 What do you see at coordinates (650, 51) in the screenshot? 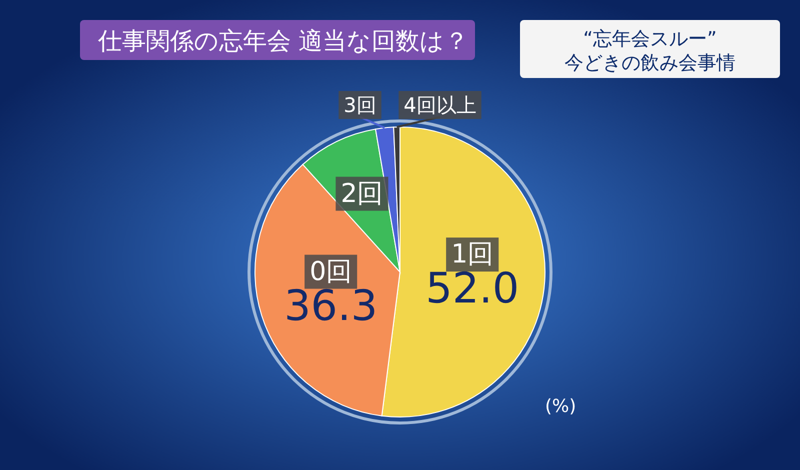
I see `text: “忘年会スルー” 今どきの飲み会事情` at bounding box center [650, 51].